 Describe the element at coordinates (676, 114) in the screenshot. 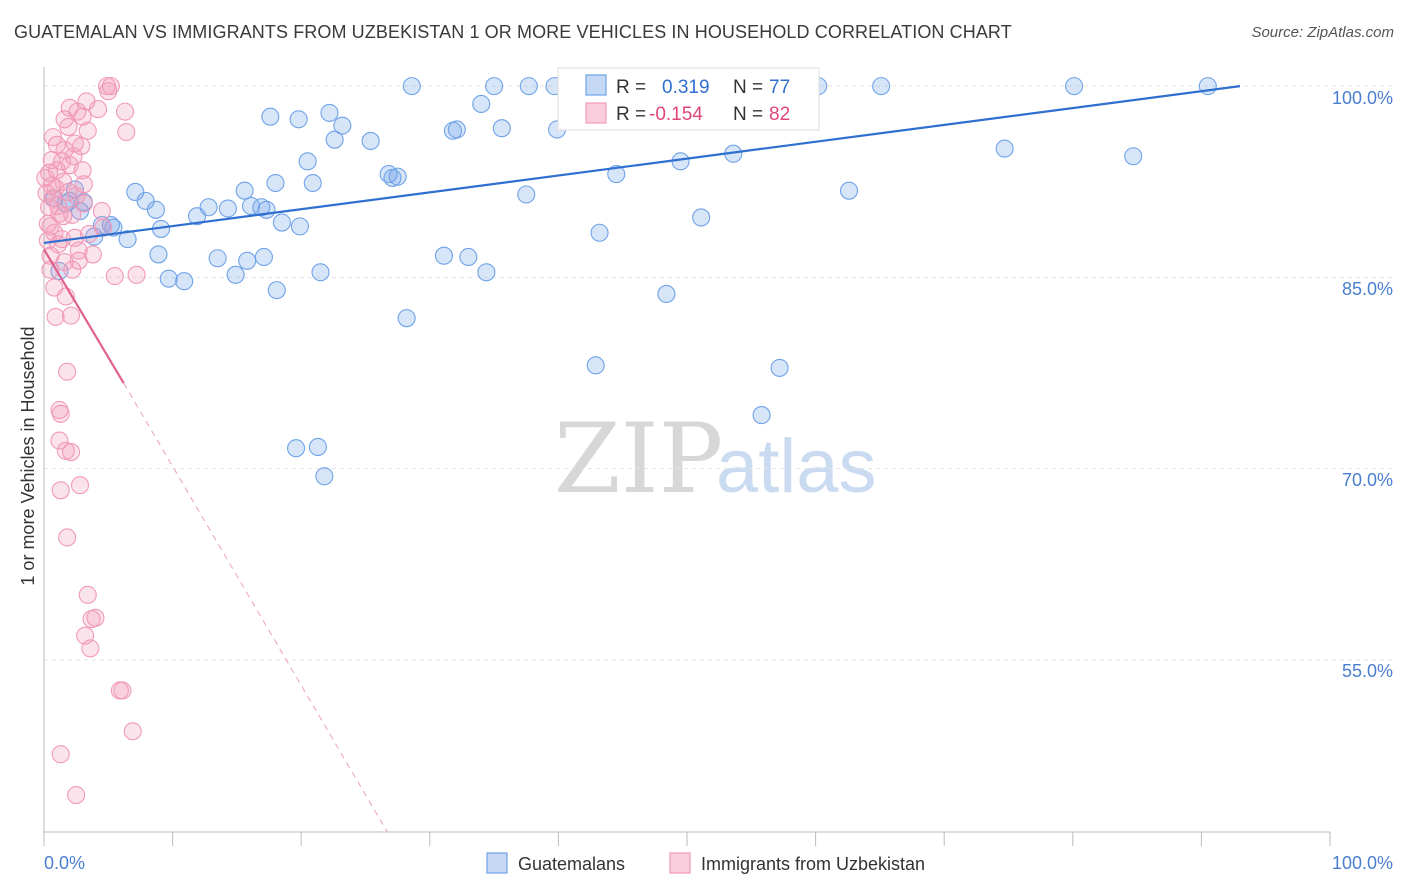

I see `legend-r-value-pink: -0.154` at that location.